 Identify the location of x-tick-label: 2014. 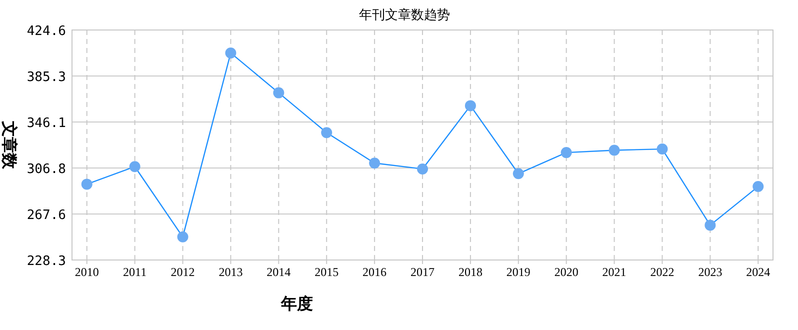
(278, 272).